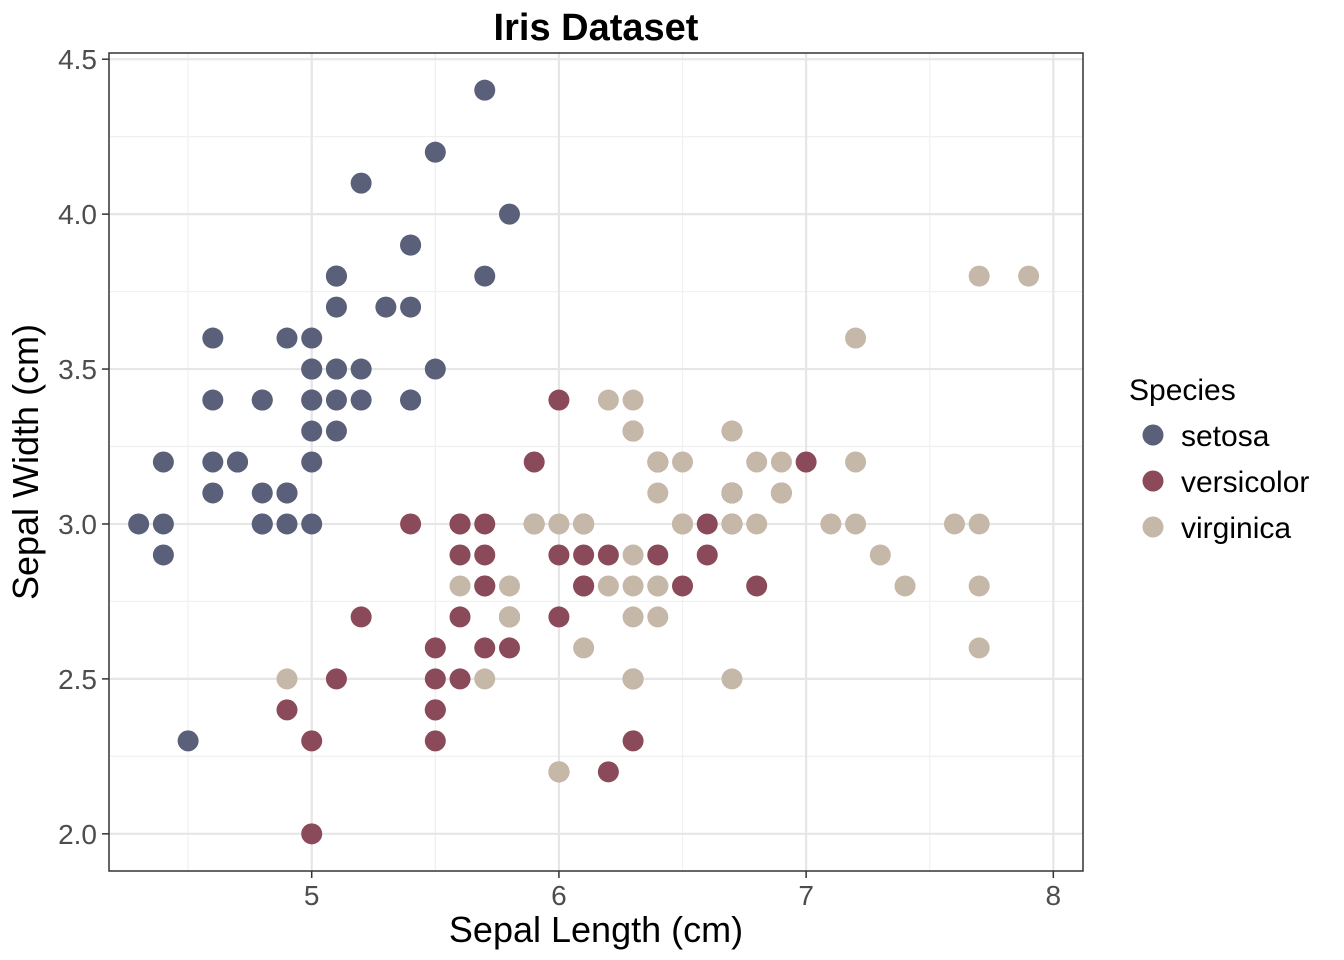 The width and height of the screenshot is (1344, 960). I want to click on legend-label-setosa: setosa, so click(1225, 436).